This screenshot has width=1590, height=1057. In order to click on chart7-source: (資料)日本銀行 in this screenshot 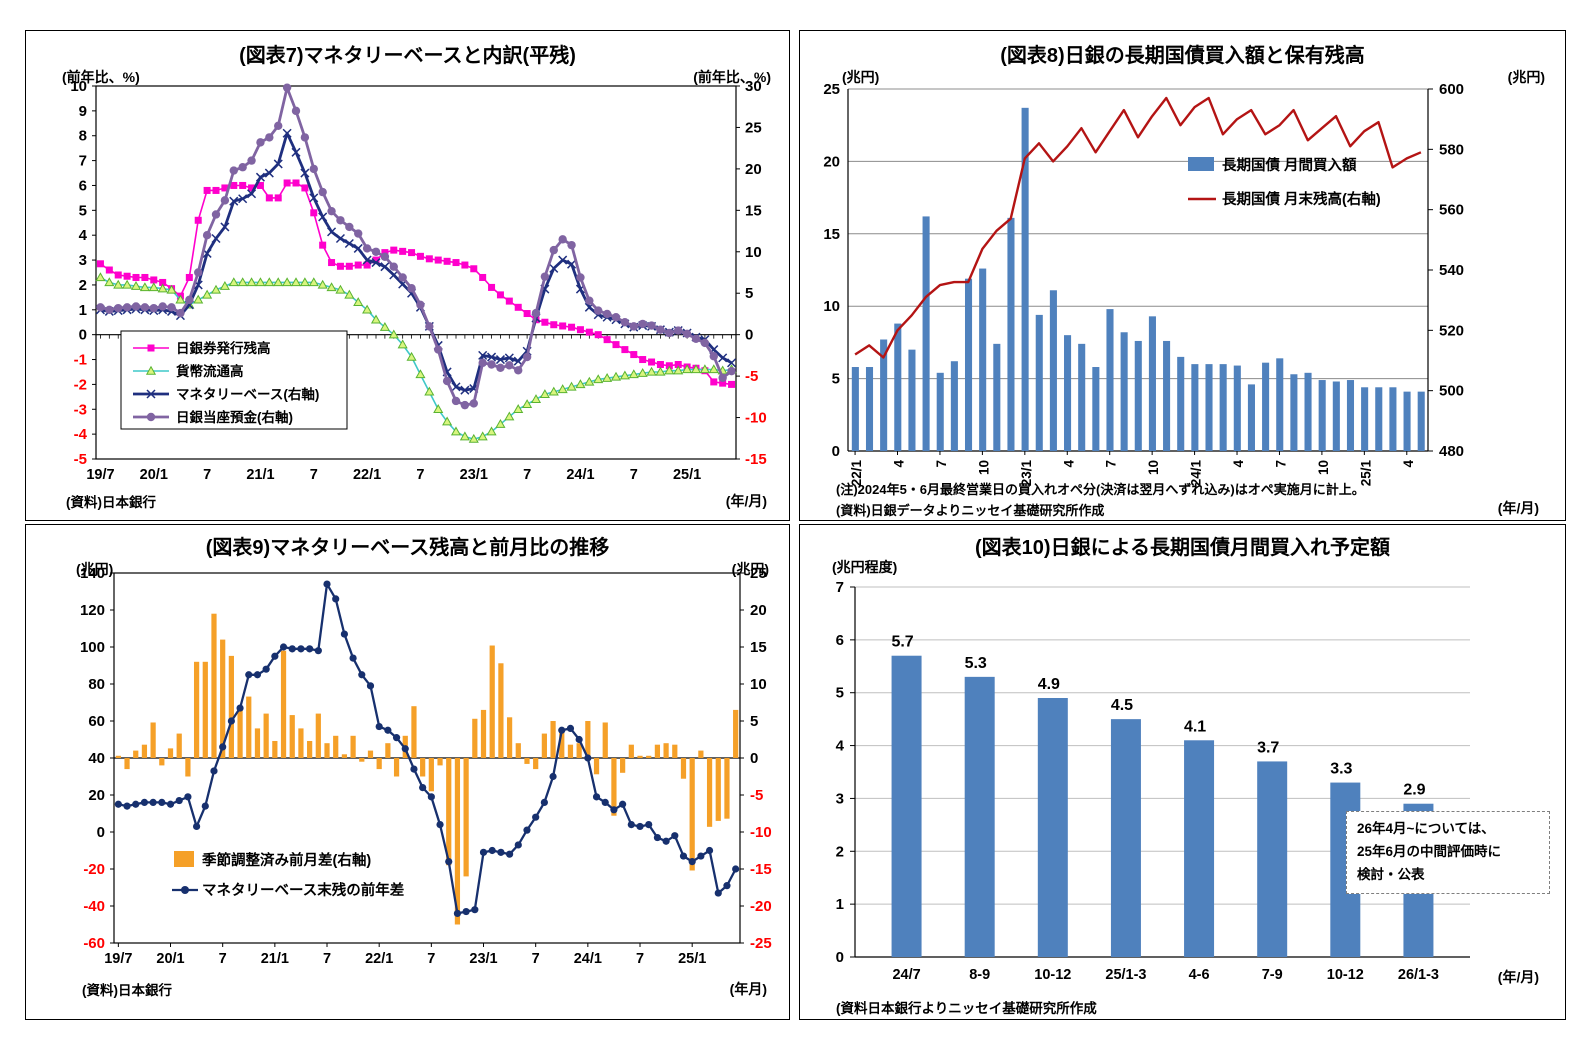, I will do `click(111, 502)`.